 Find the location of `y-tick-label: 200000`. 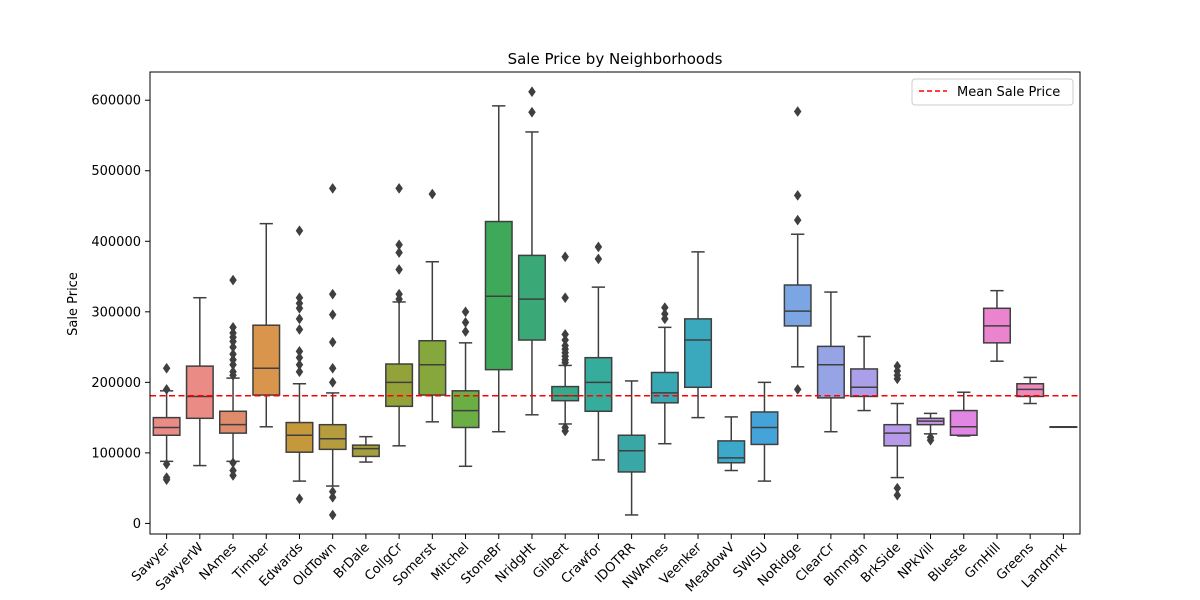

y-tick-label: 200000 is located at coordinates (116, 383).